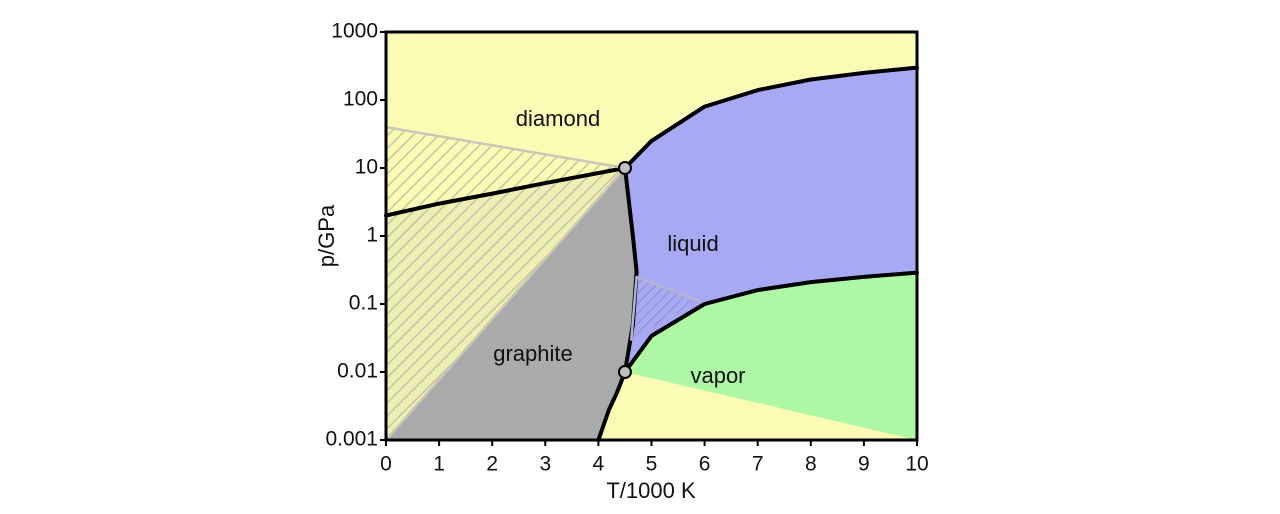 The height and width of the screenshot is (514, 1280). What do you see at coordinates (705, 464) in the screenshot?
I see `x-tick-label: 6` at bounding box center [705, 464].